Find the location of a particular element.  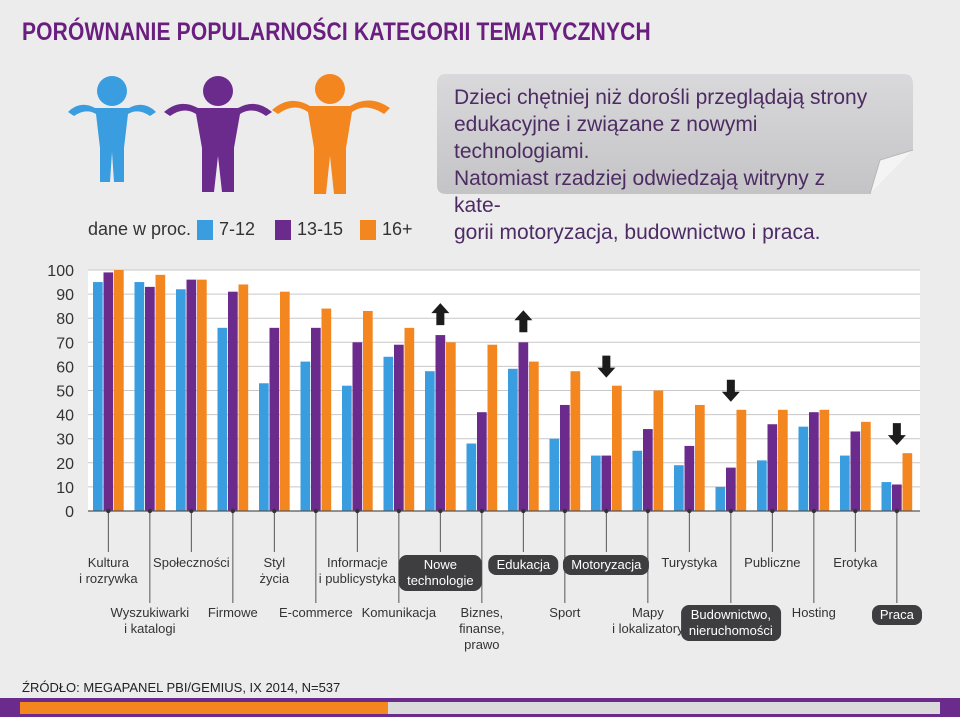

child-blue-icon is located at coordinates (112, 129).